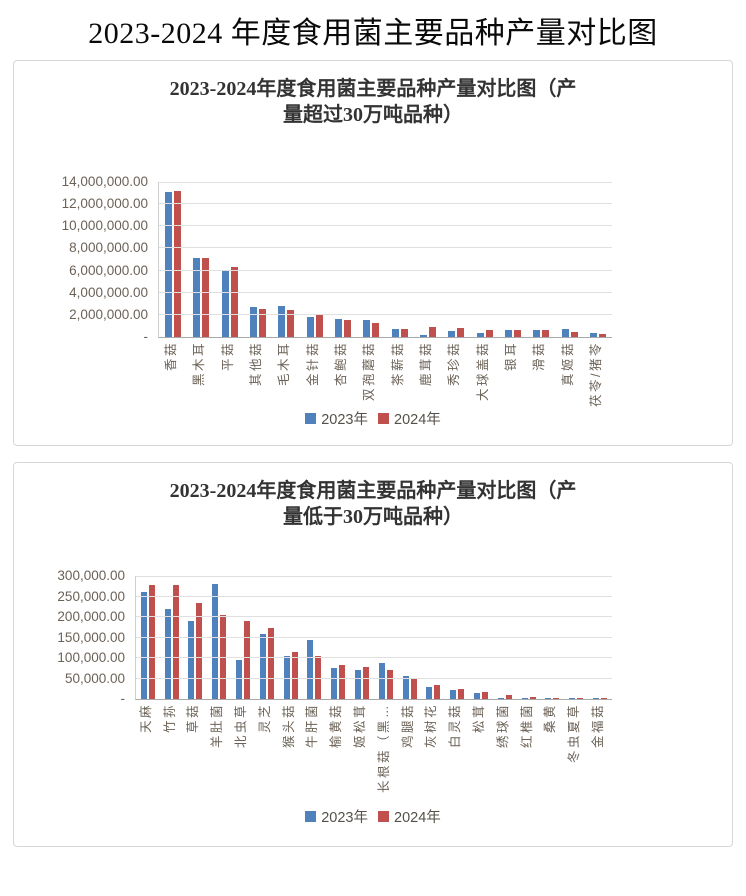 This screenshot has width=746, height=896. I want to click on legend-item-2024: 2024年, so click(409, 816).